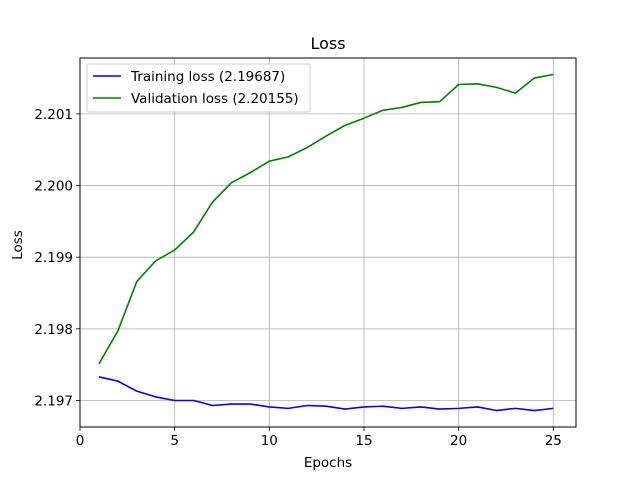 The width and height of the screenshot is (640, 480). Describe the element at coordinates (553, 441) in the screenshot. I see `x-tick-label: 25` at that location.